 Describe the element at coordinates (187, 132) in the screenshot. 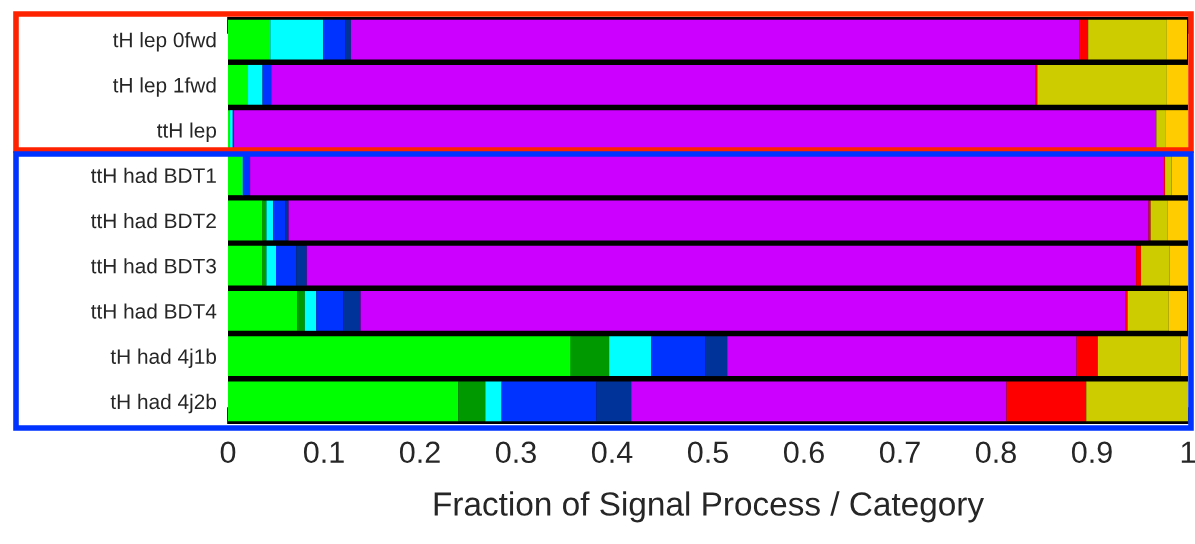

I see `y-tick-label: ttH lep` at that location.